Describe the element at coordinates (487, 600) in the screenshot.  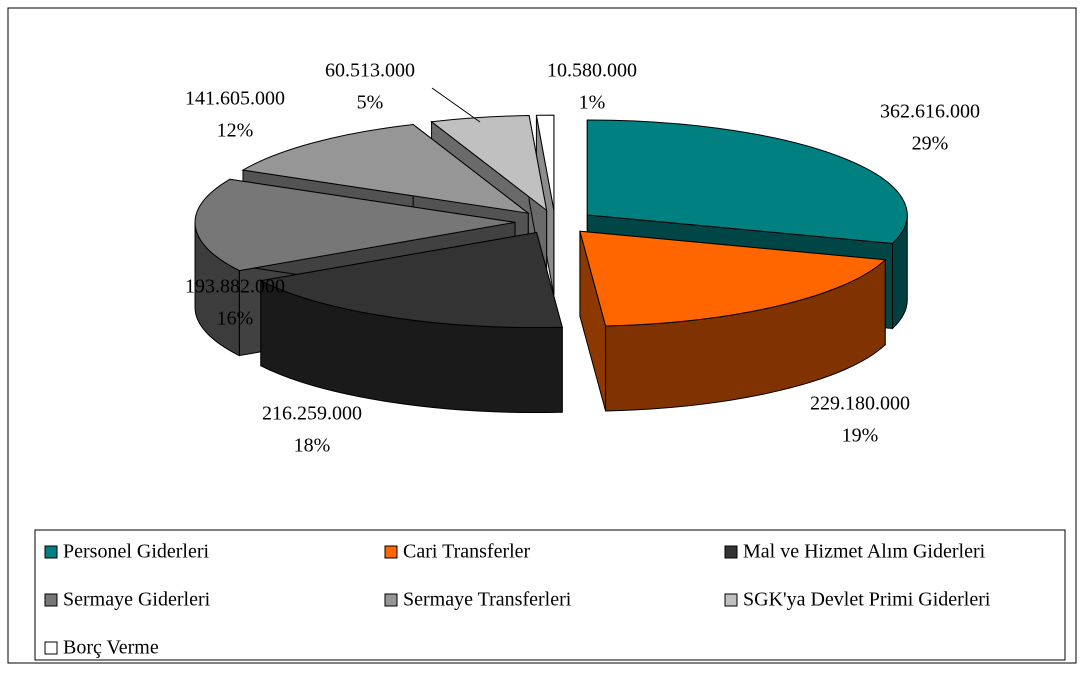
I see `legend-label: Sermaye Transferleri` at that location.